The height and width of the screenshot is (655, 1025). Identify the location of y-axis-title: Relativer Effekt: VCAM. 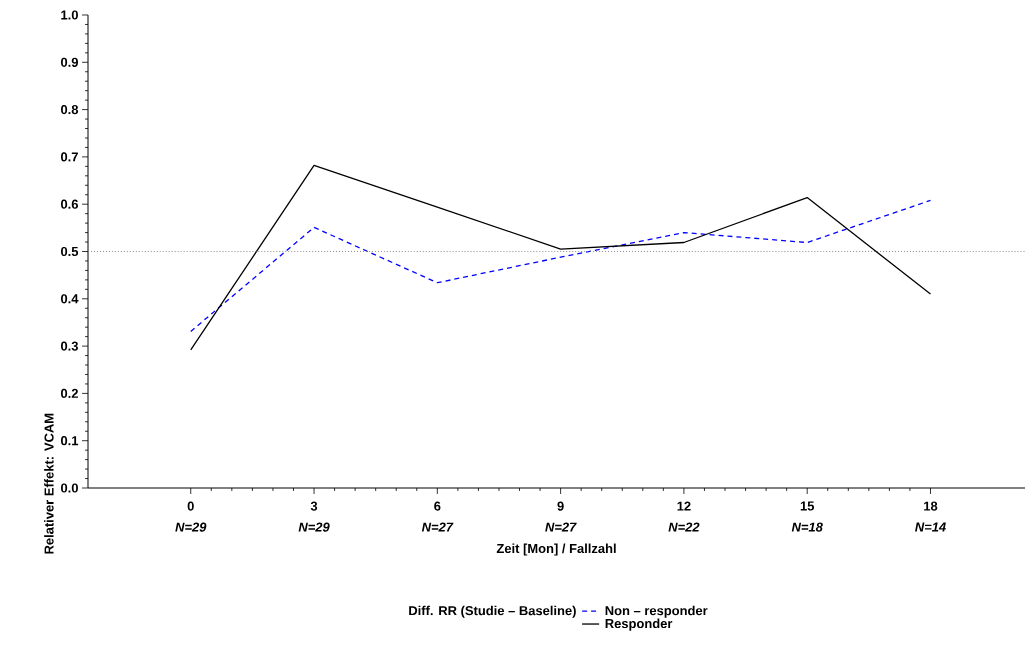
(49, 483).